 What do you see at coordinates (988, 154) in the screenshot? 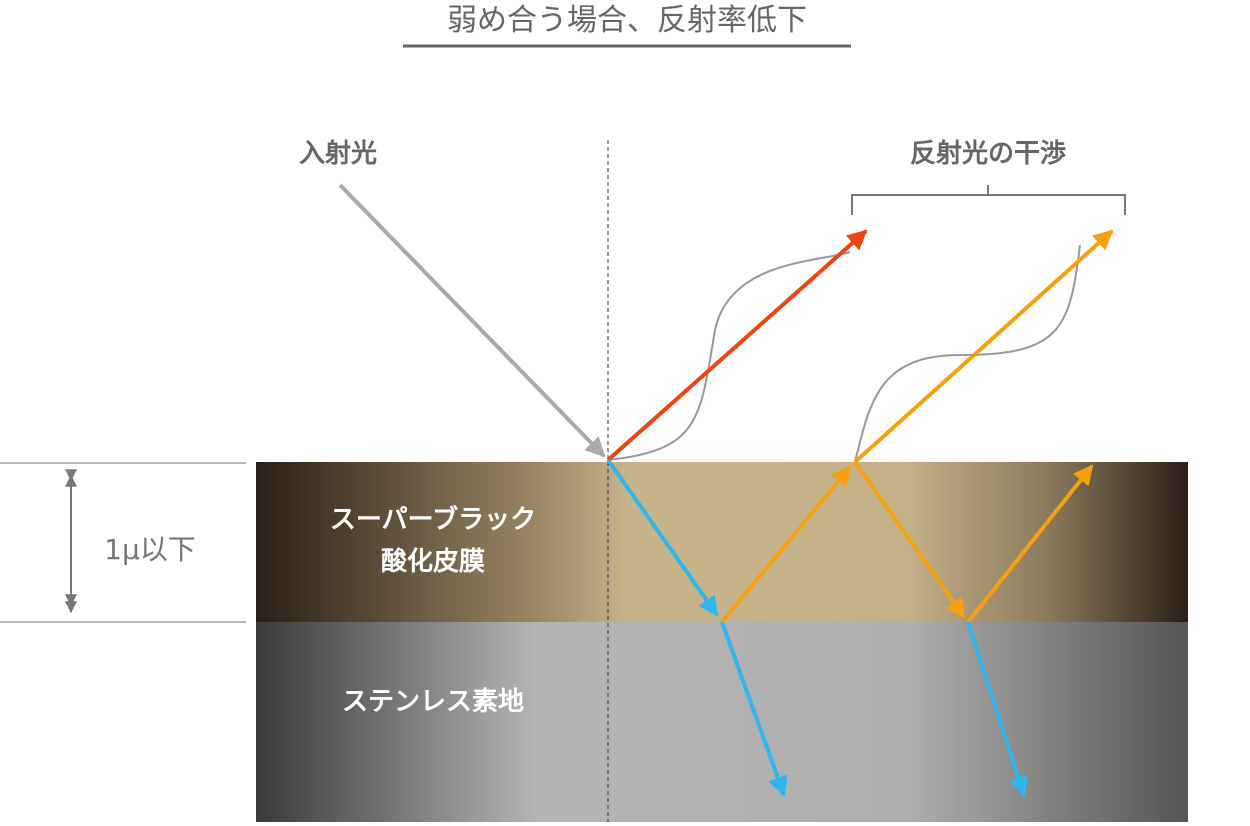
I see `interference-label: 反射光の干渉` at bounding box center [988, 154].